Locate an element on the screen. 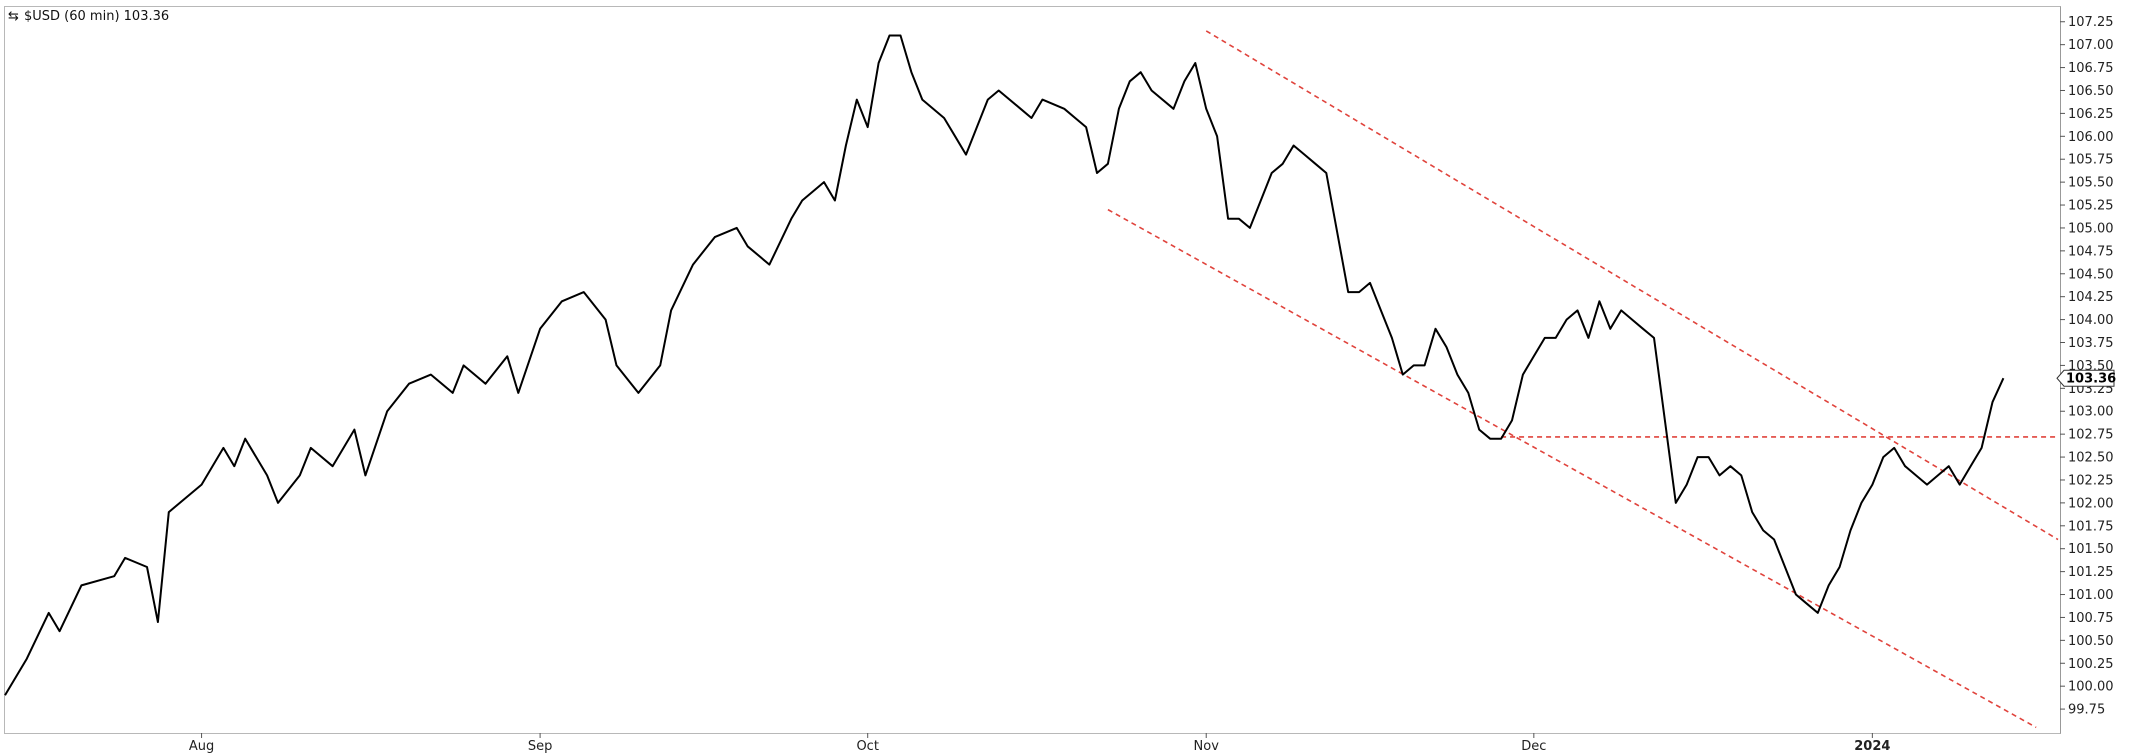 Image resolution: width=2136 pixels, height=755 pixels. x-tick-label: Nov is located at coordinates (1207, 746).